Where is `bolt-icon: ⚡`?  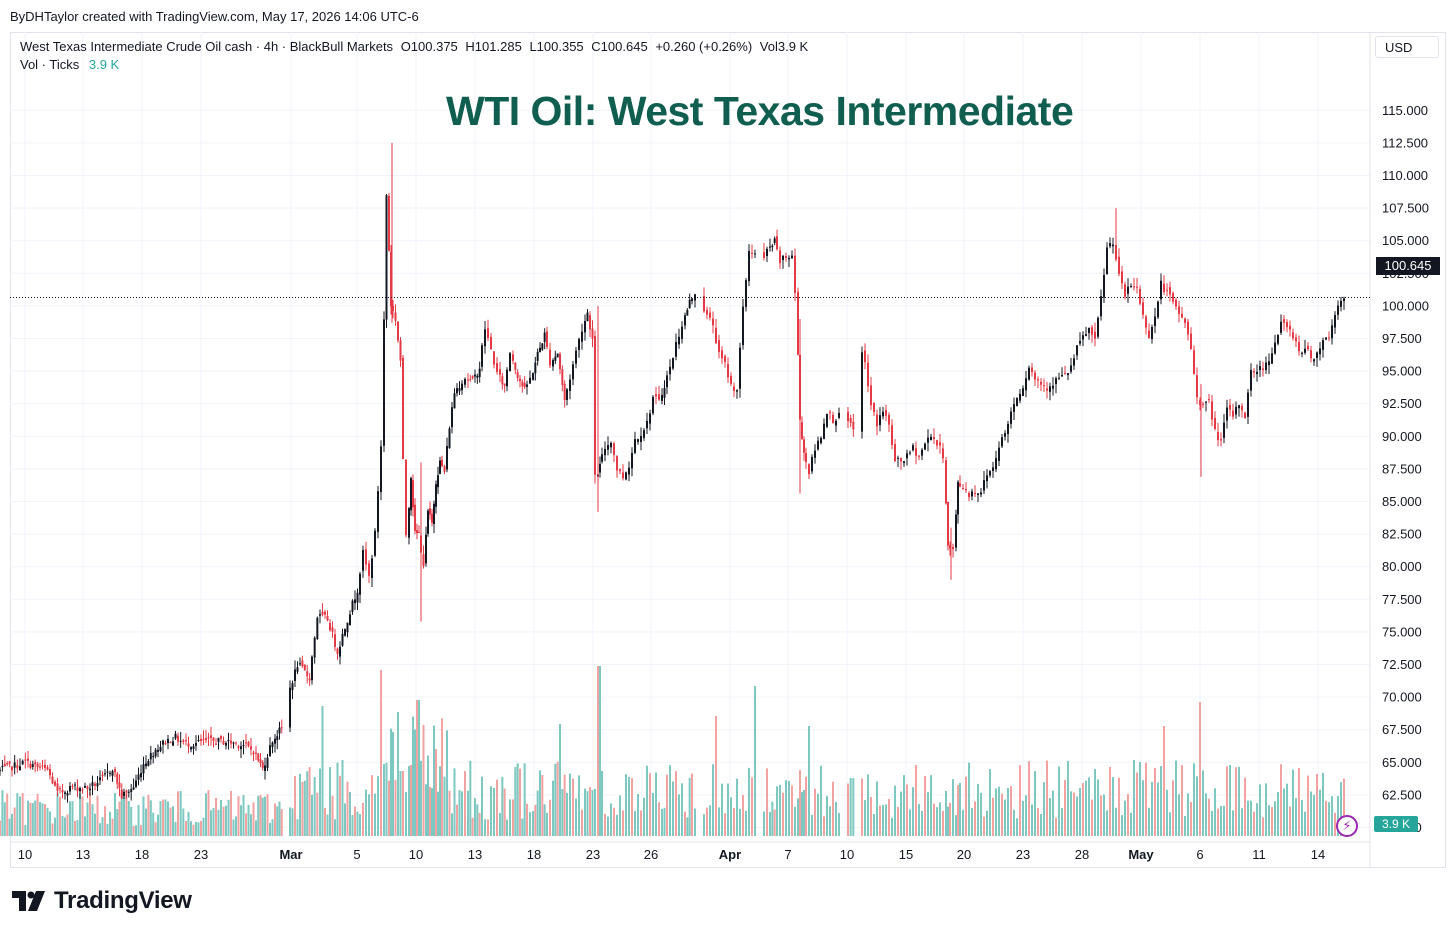
bolt-icon: ⚡ is located at coordinates (1347, 826).